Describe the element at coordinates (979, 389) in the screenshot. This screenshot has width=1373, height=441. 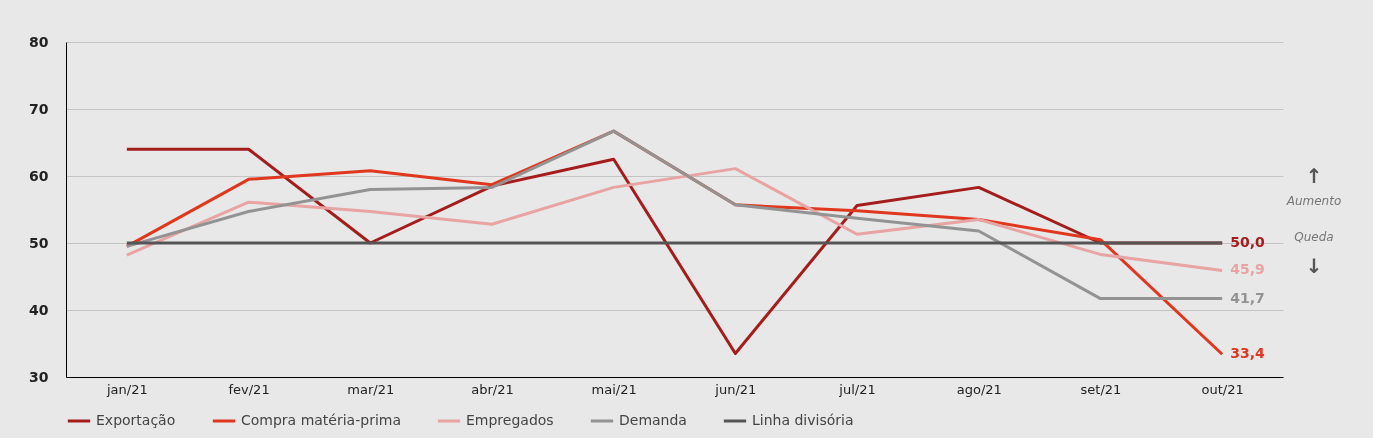
I see `x-tick-label: ago/21` at that location.